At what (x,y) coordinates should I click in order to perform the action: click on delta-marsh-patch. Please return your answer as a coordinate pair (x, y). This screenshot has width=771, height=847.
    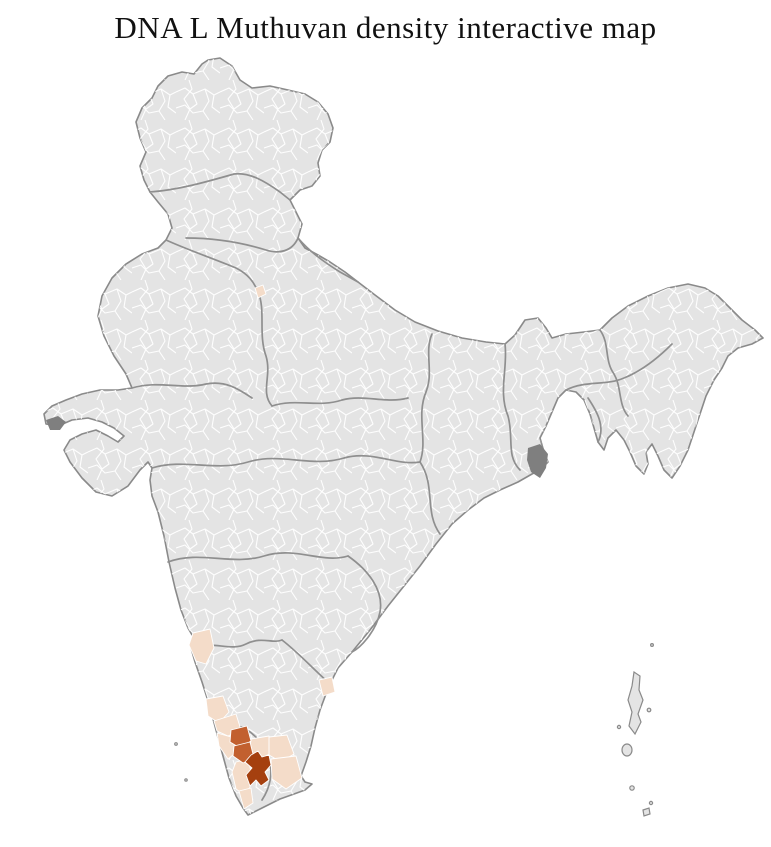
    Looking at the image, I should click on (537, 461).